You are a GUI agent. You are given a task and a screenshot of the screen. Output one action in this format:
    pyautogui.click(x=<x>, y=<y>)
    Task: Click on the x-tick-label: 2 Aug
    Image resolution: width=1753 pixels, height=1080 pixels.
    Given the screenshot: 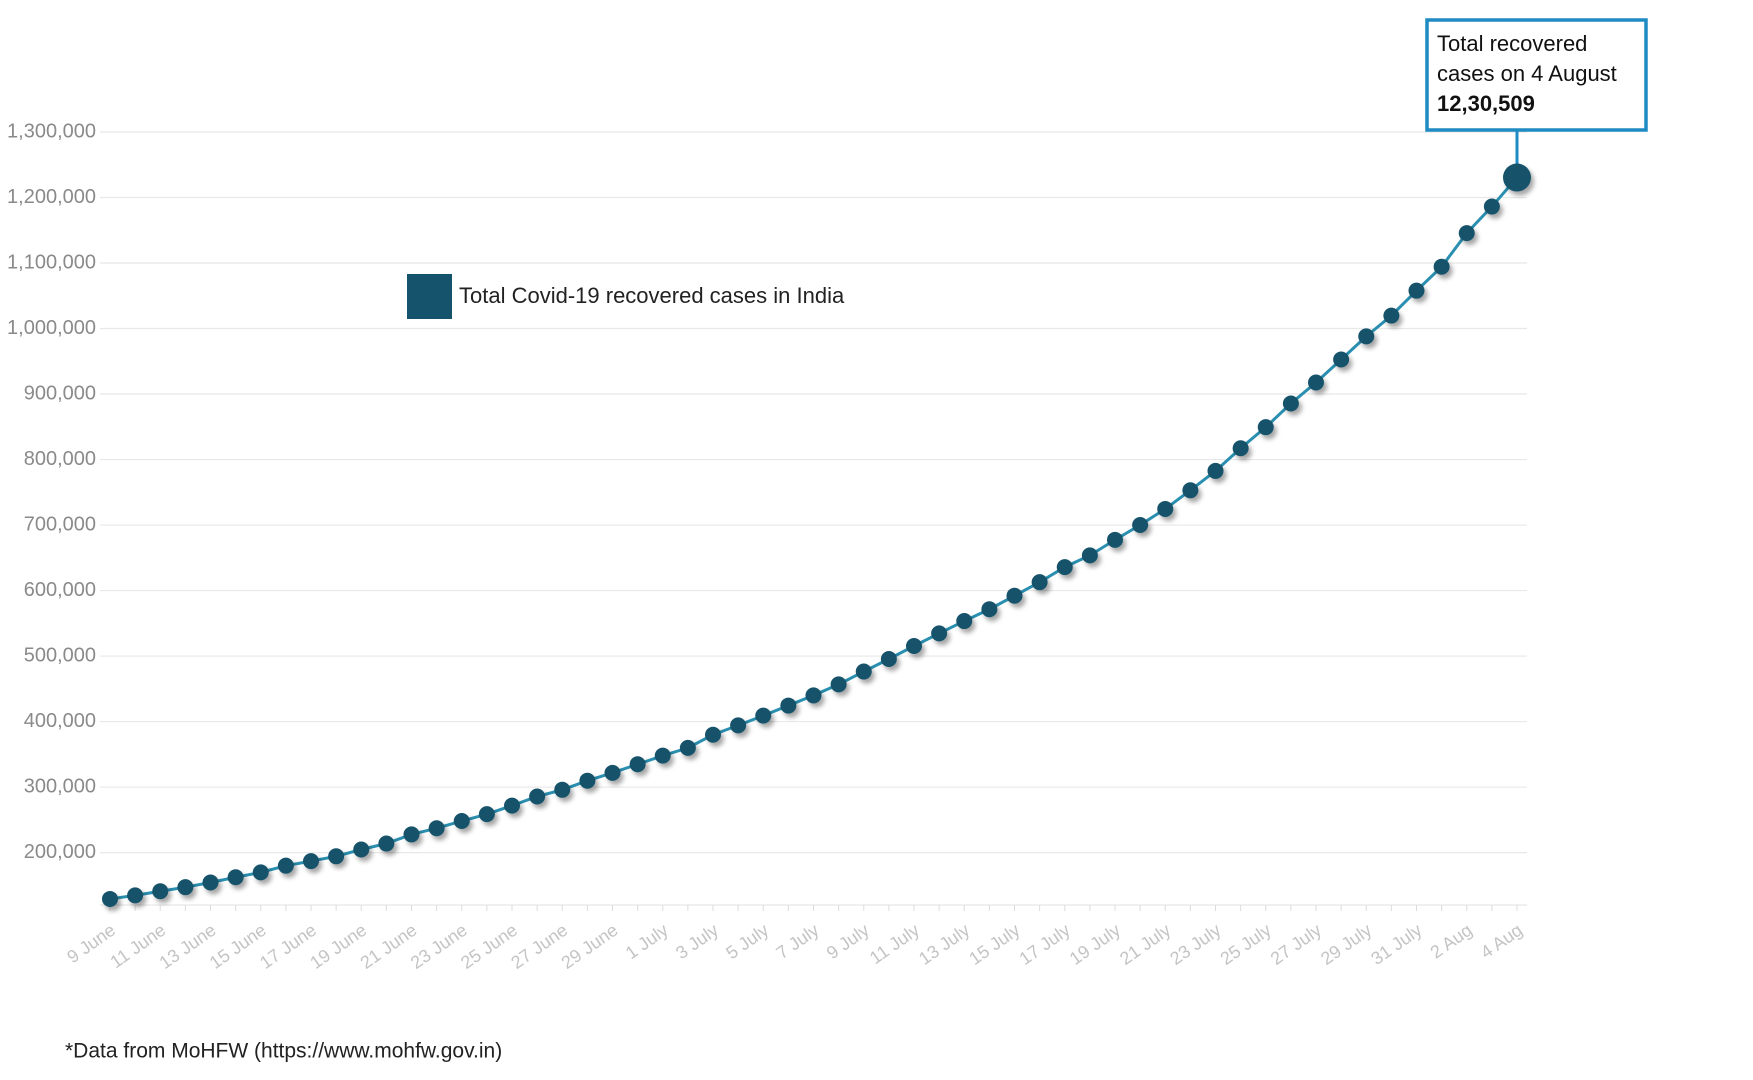 What is the action you would take?
    pyautogui.click(x=1451, y=941)
    